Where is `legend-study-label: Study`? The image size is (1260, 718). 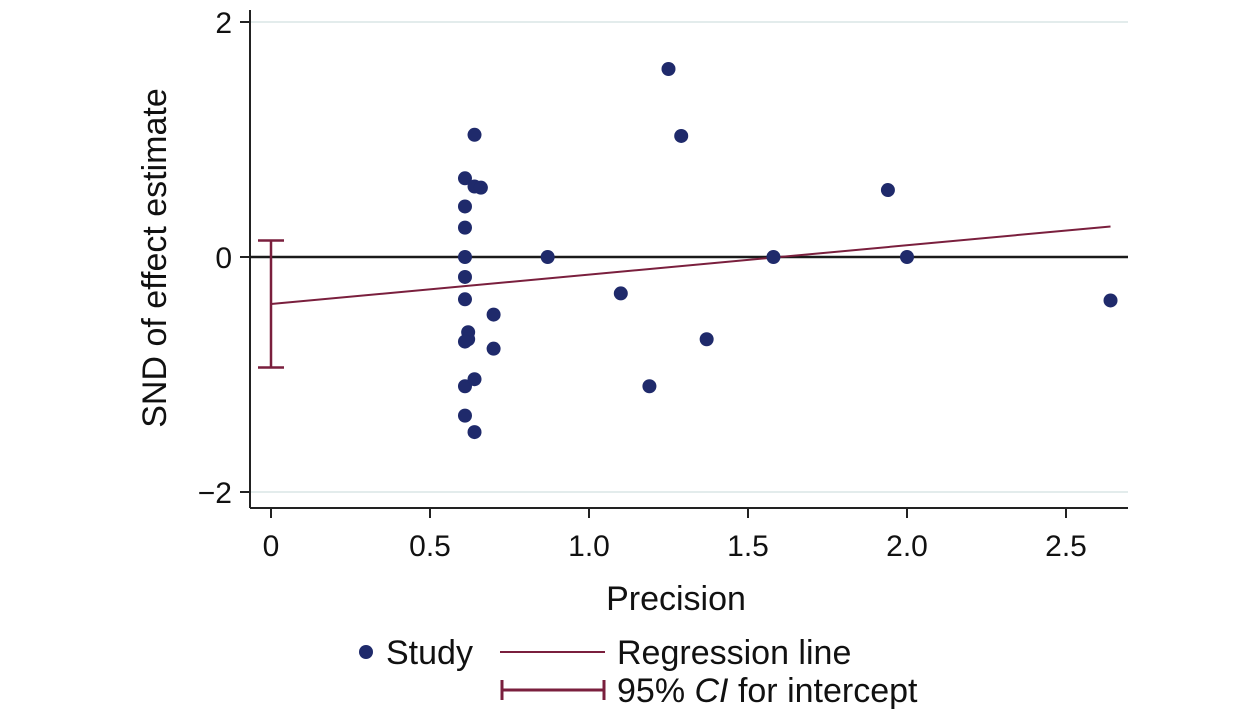 legend-study-label: Study is located at coordinates (429, 653).